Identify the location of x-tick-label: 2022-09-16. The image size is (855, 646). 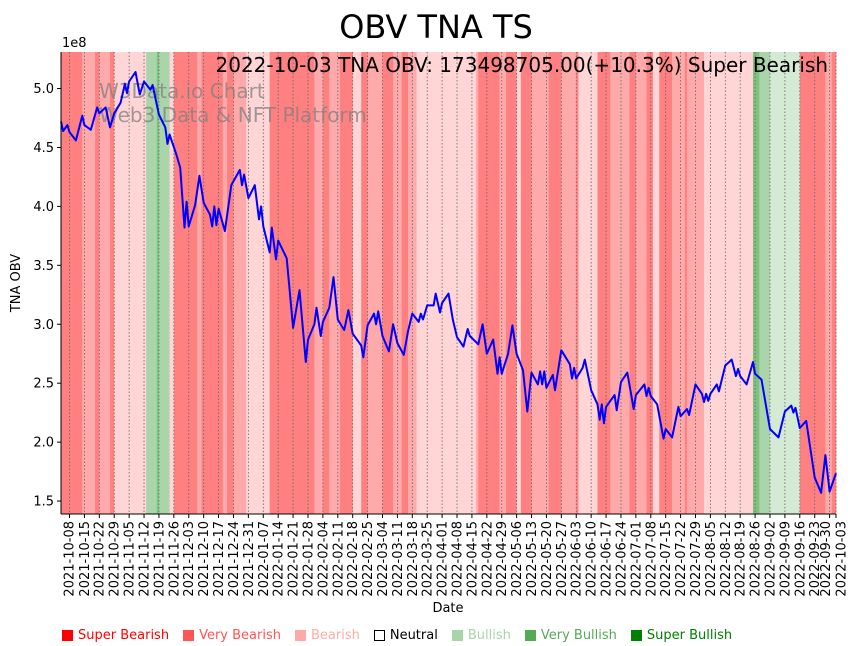
(800, 559).